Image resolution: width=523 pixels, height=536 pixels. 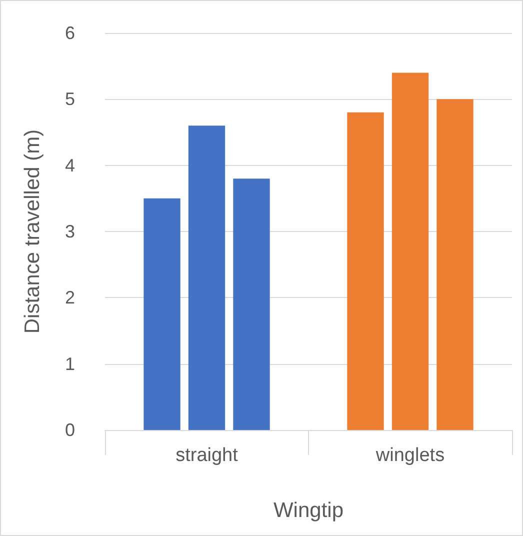 I want to click on y-tick-label: 4, so click(x=69, y=165).